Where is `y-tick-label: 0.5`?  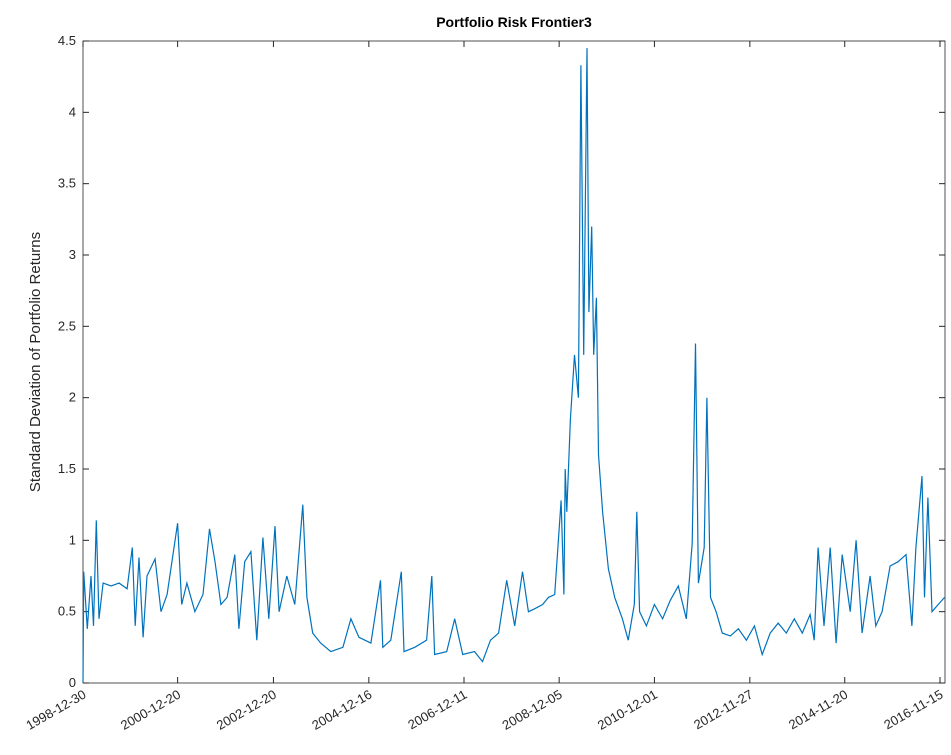 y-tick-label: 0.5 is located at coordinates (67, 611).